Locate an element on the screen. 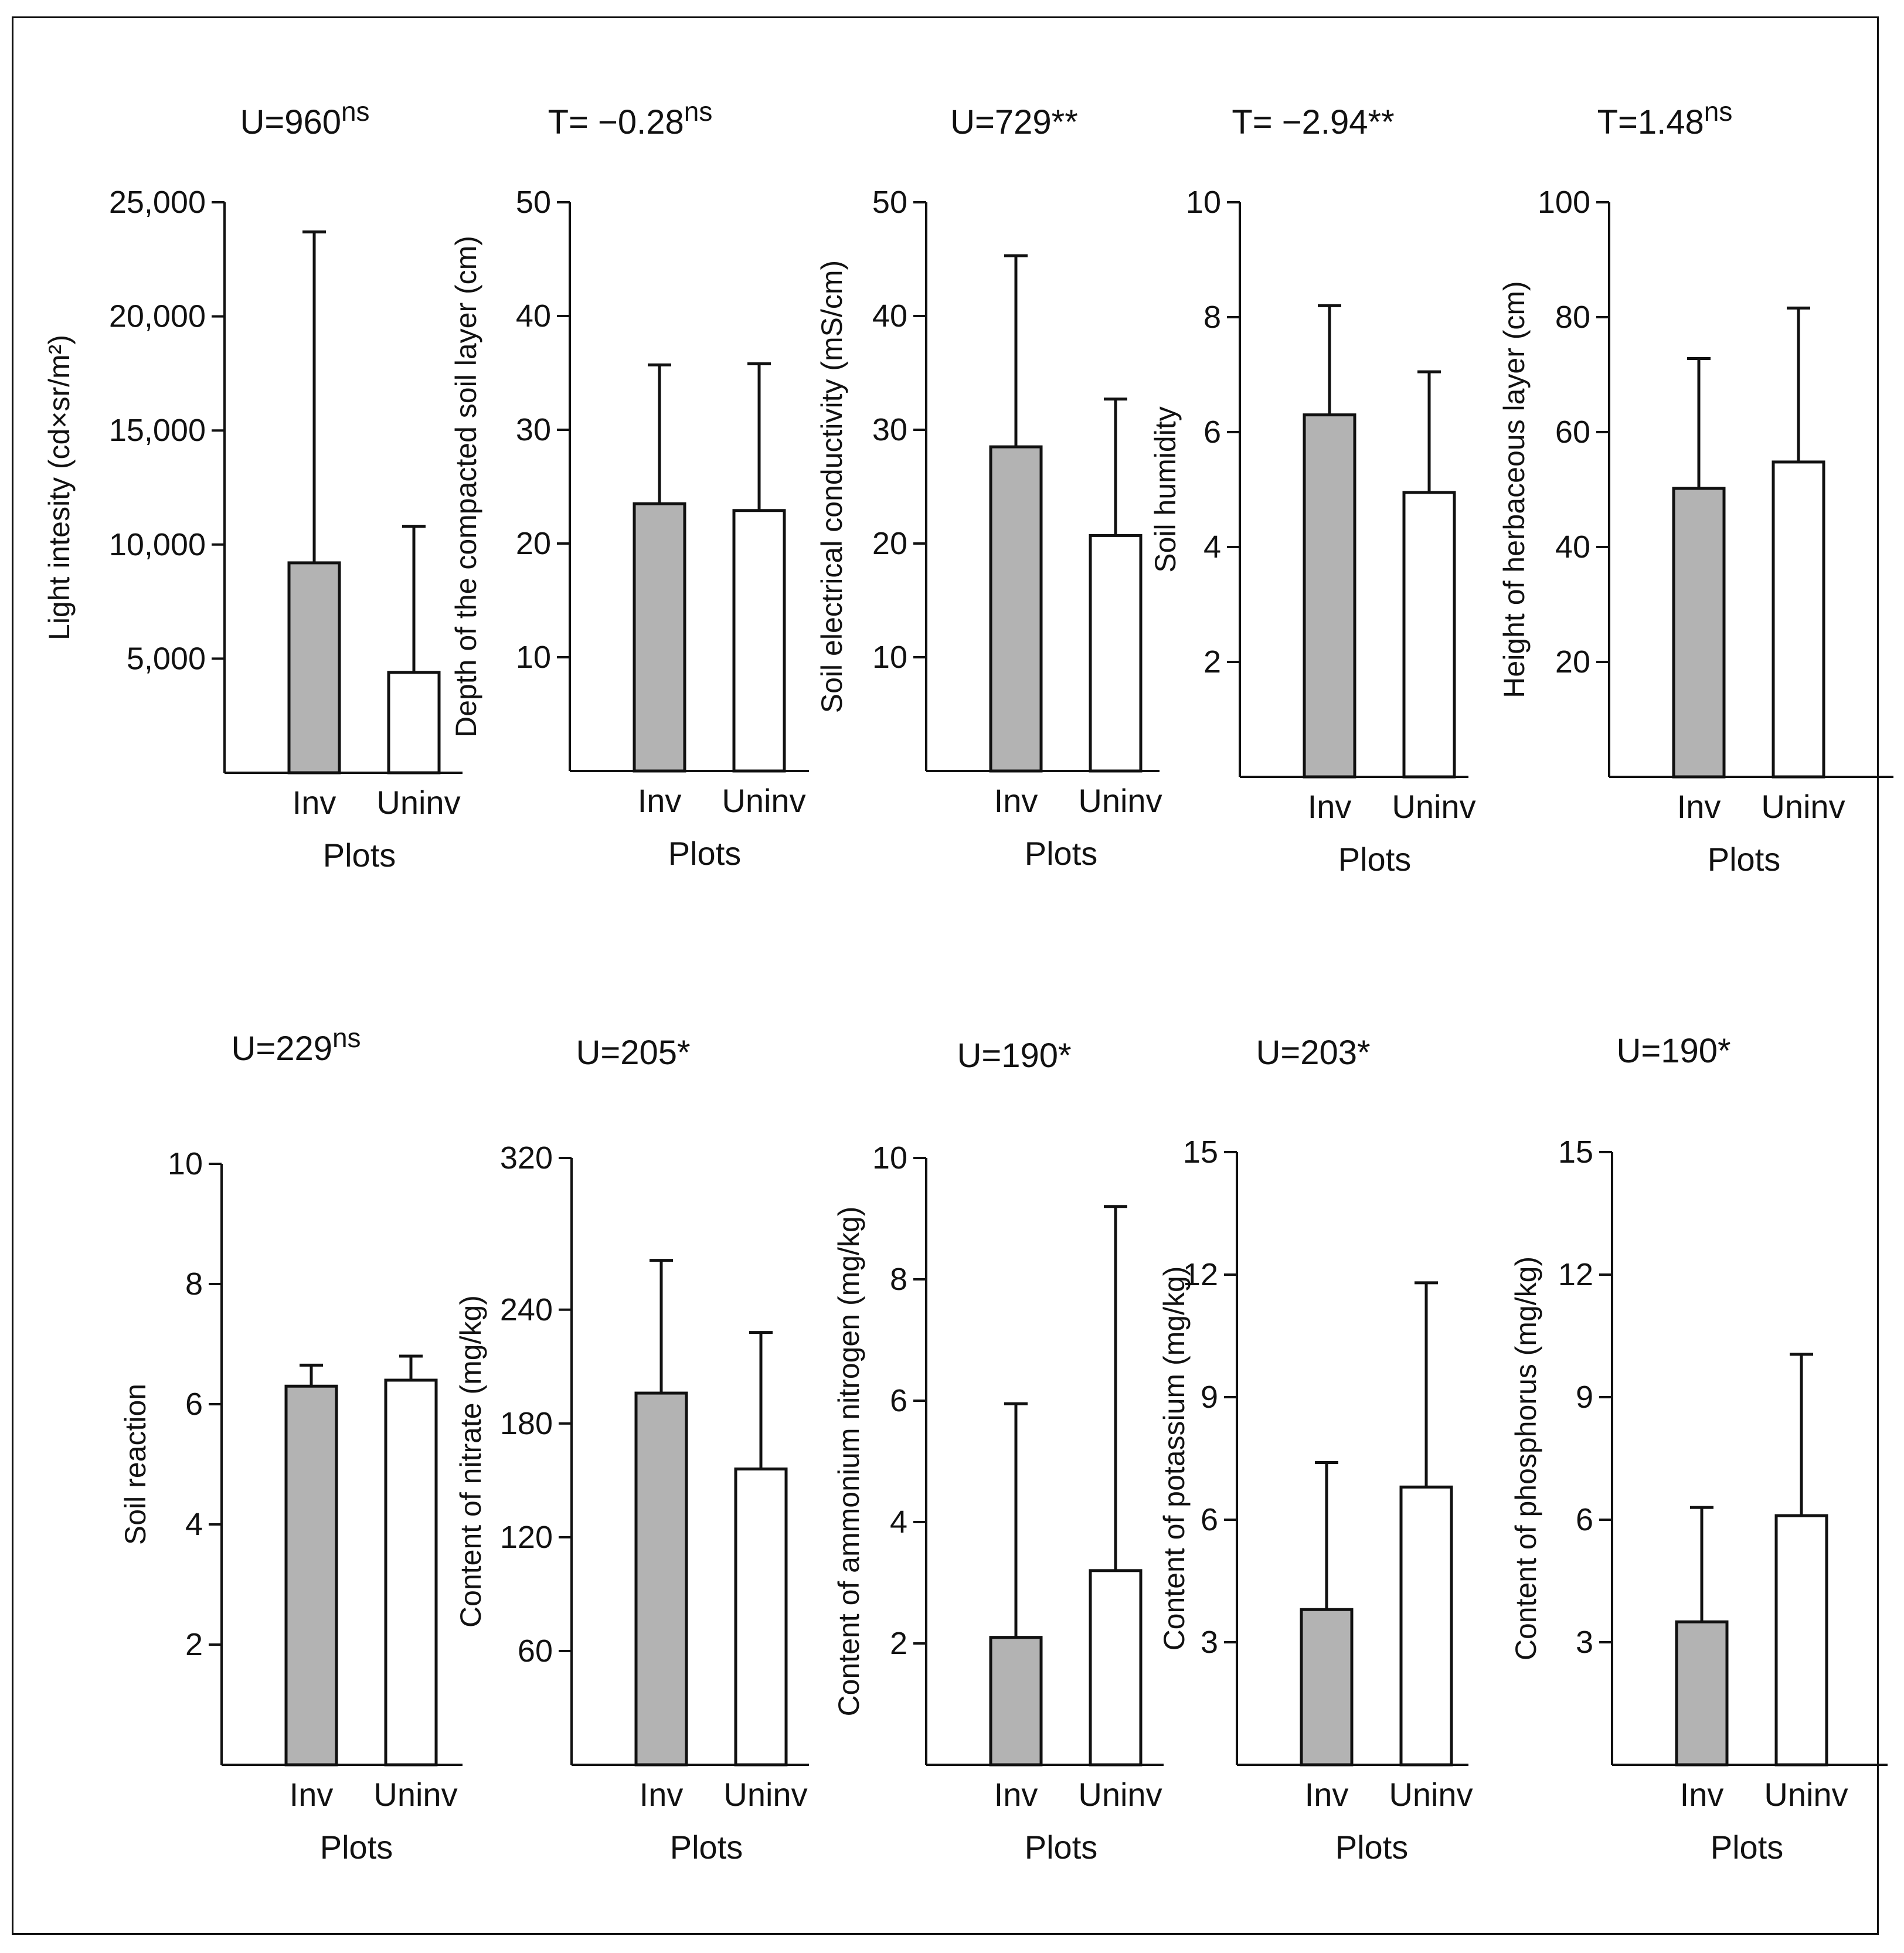 The width and height of the screenshot is (1904, 1953). chart-9-y-tick-label: 15 is located at coordinates (1200, 1152).